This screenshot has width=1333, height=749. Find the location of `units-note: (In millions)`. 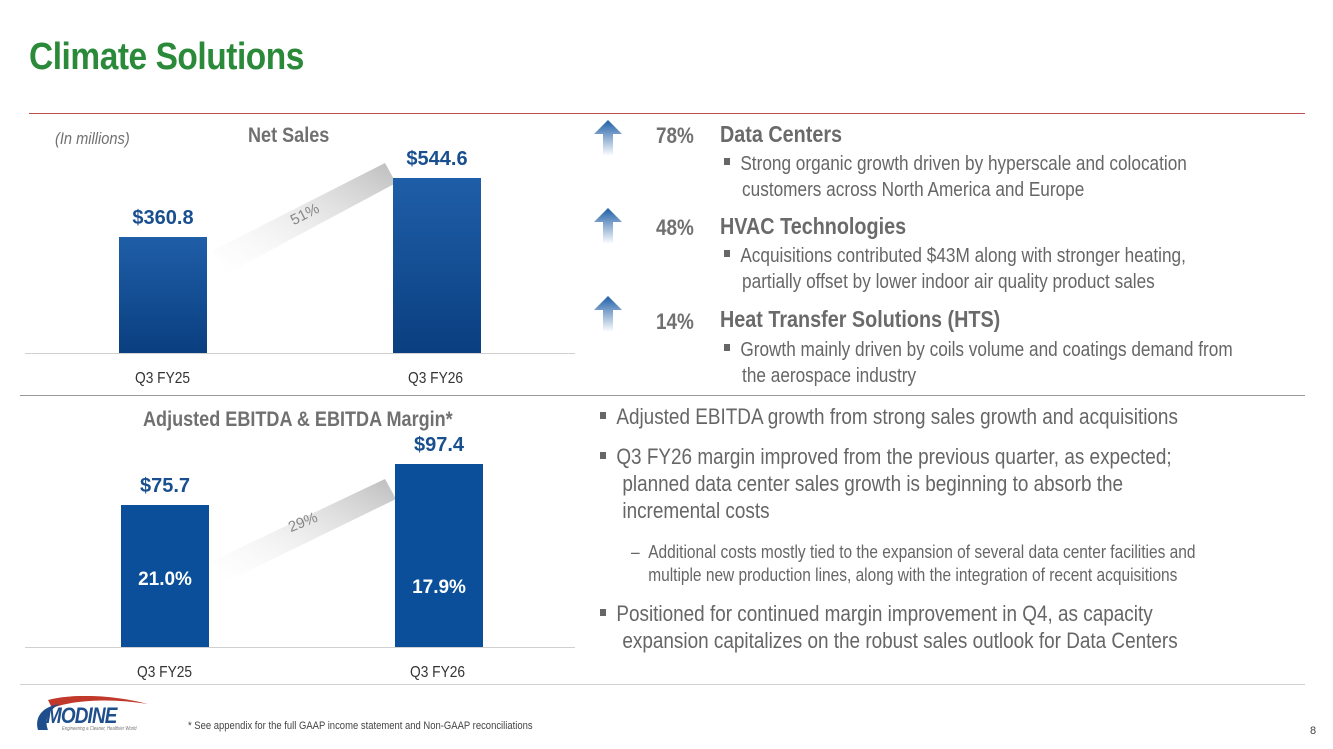

units-note: (In millions) is located at coordinates (92, 138).